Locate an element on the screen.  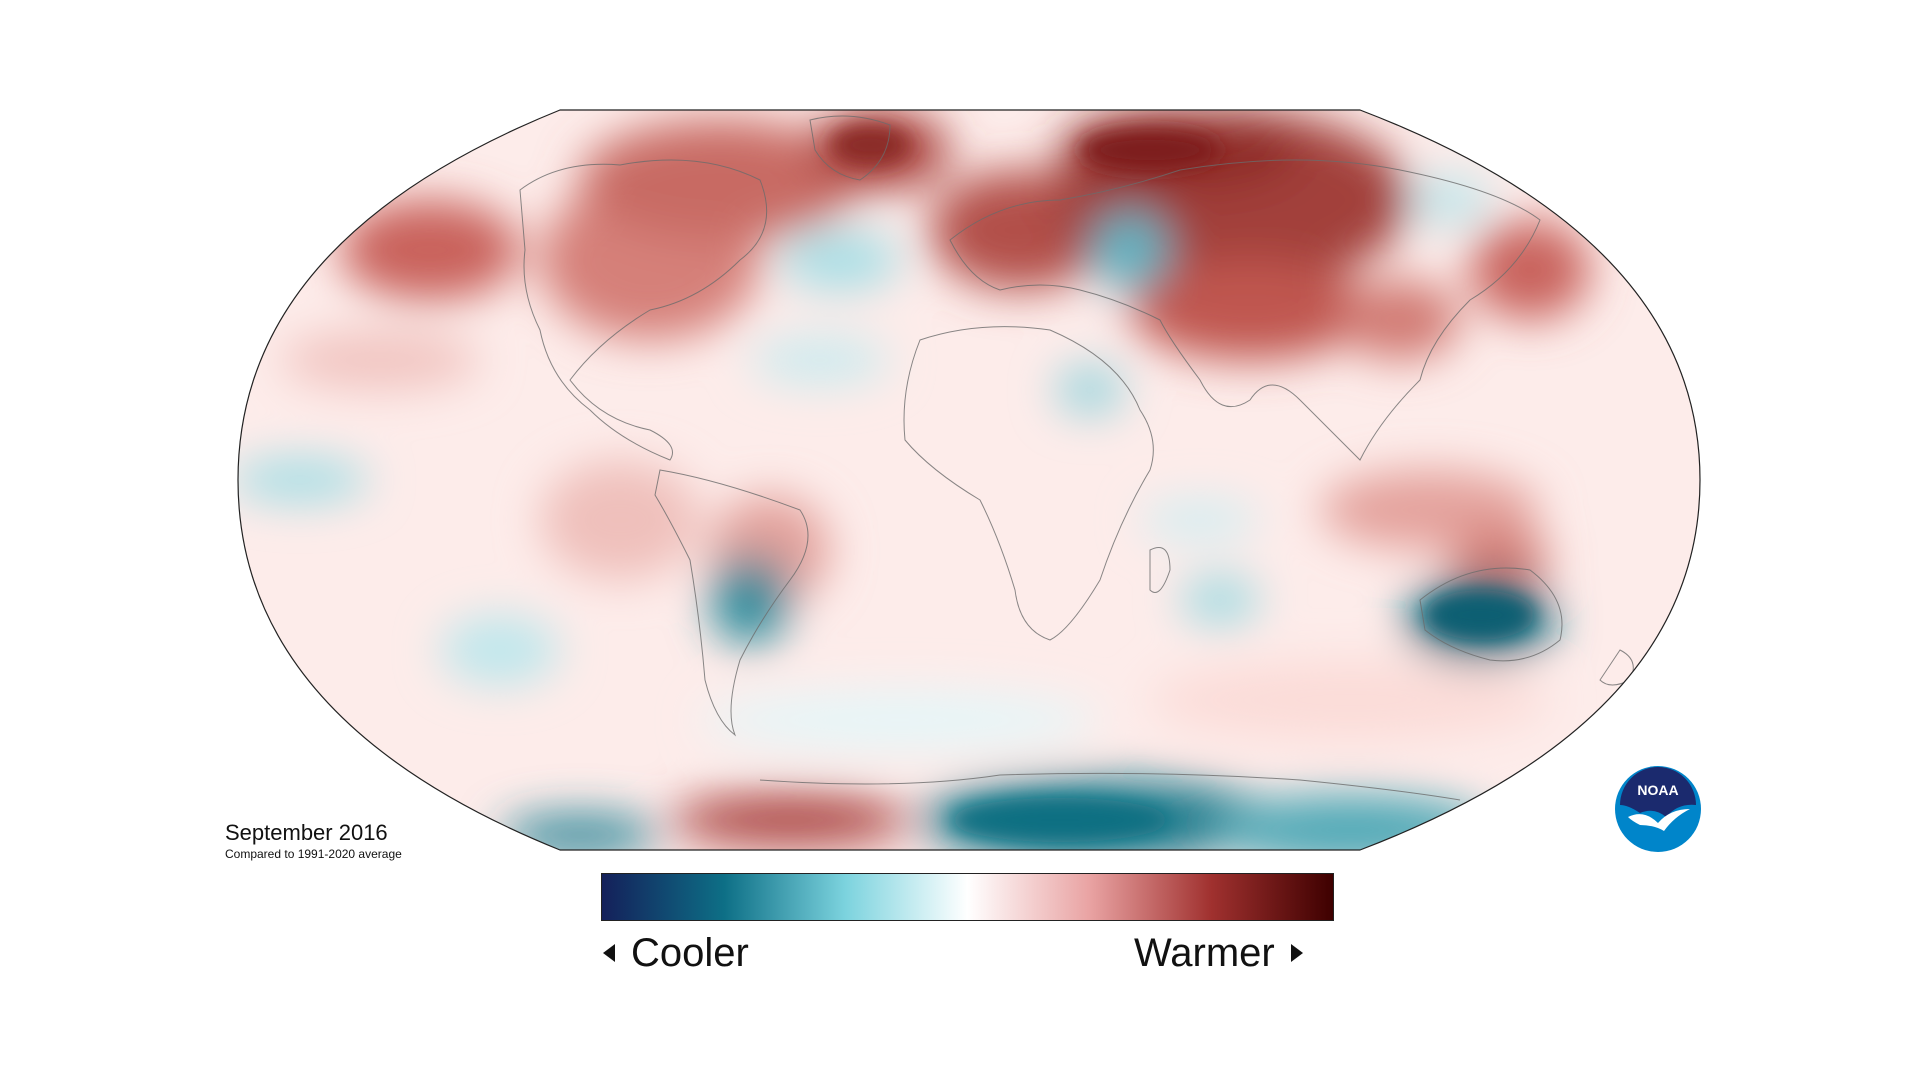
legend-cooler: Cooler is located at coordinates (676, 953).